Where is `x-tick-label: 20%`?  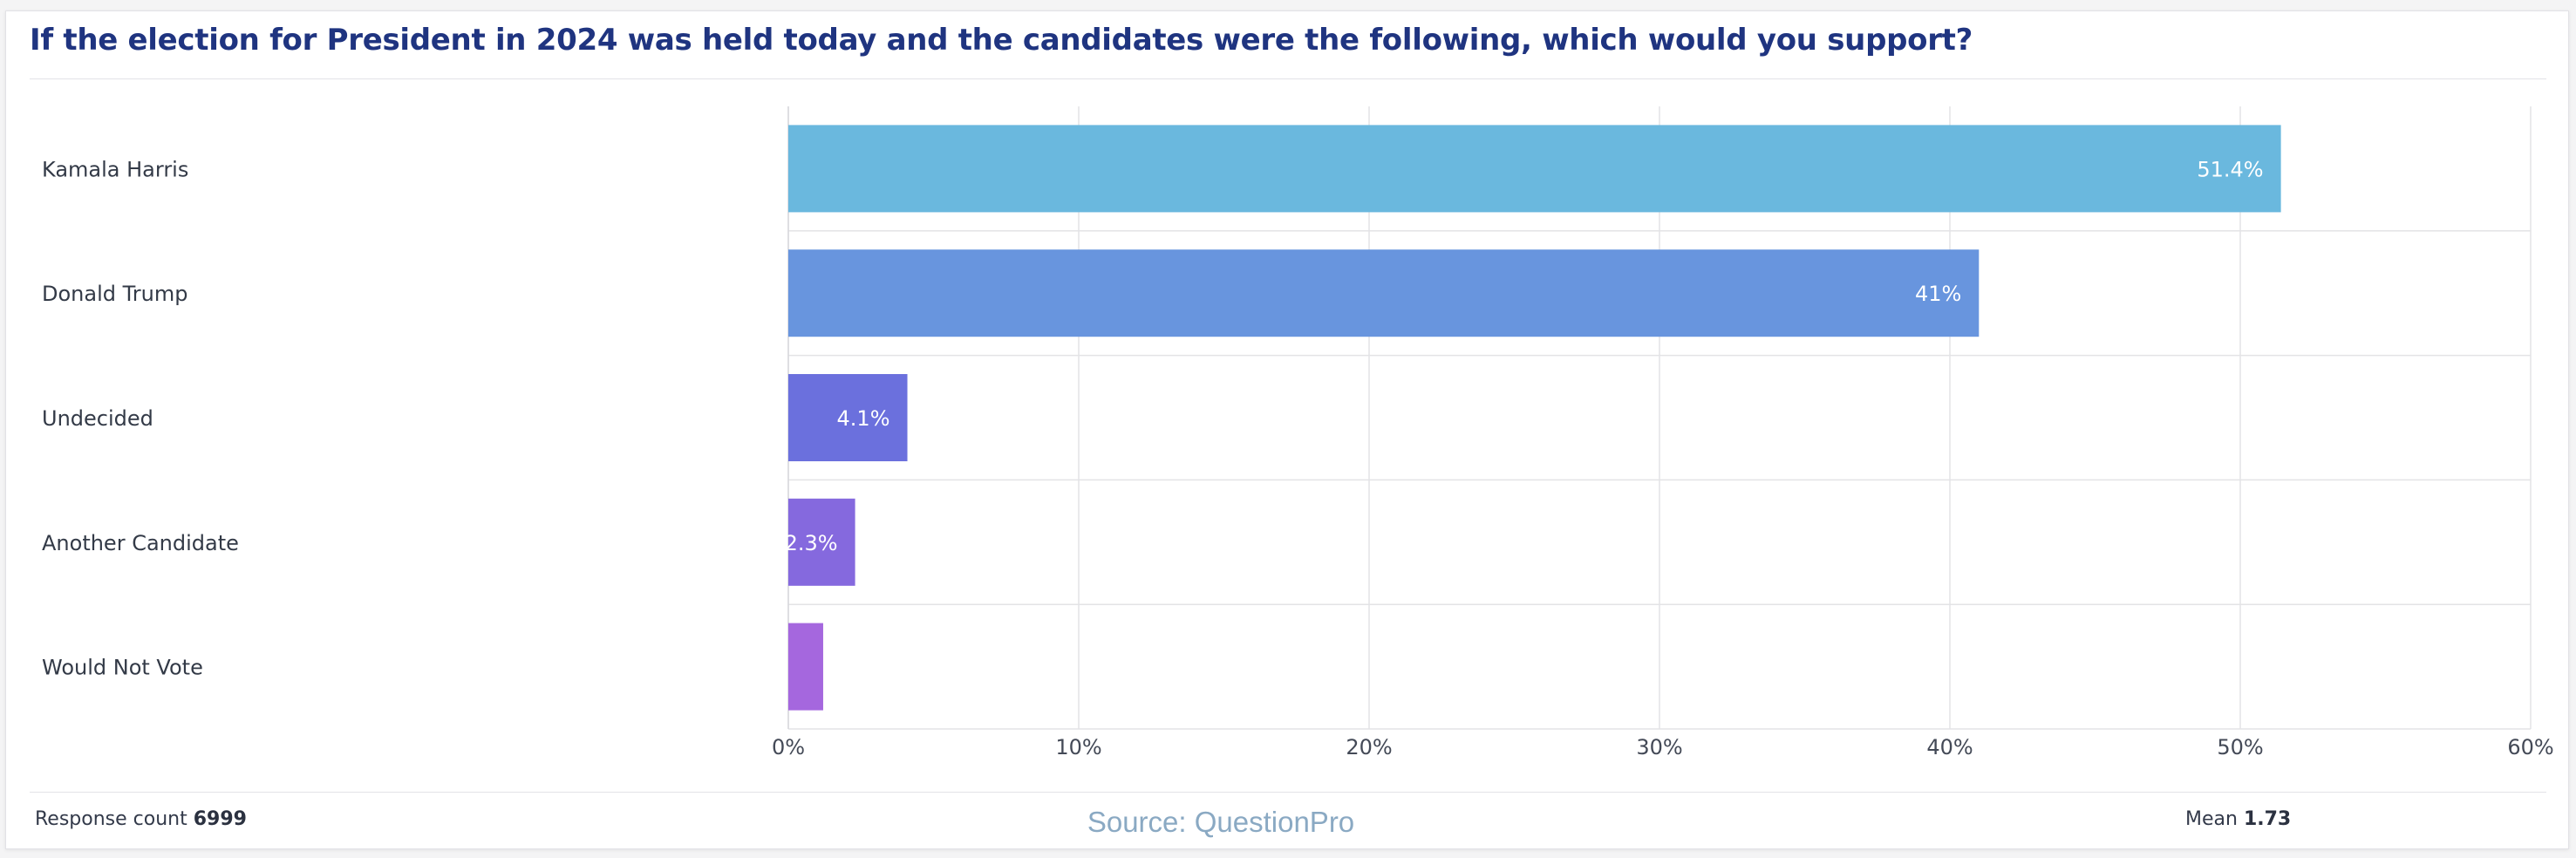
x-tick-label: 20% is located at coordinates (1369, 747).